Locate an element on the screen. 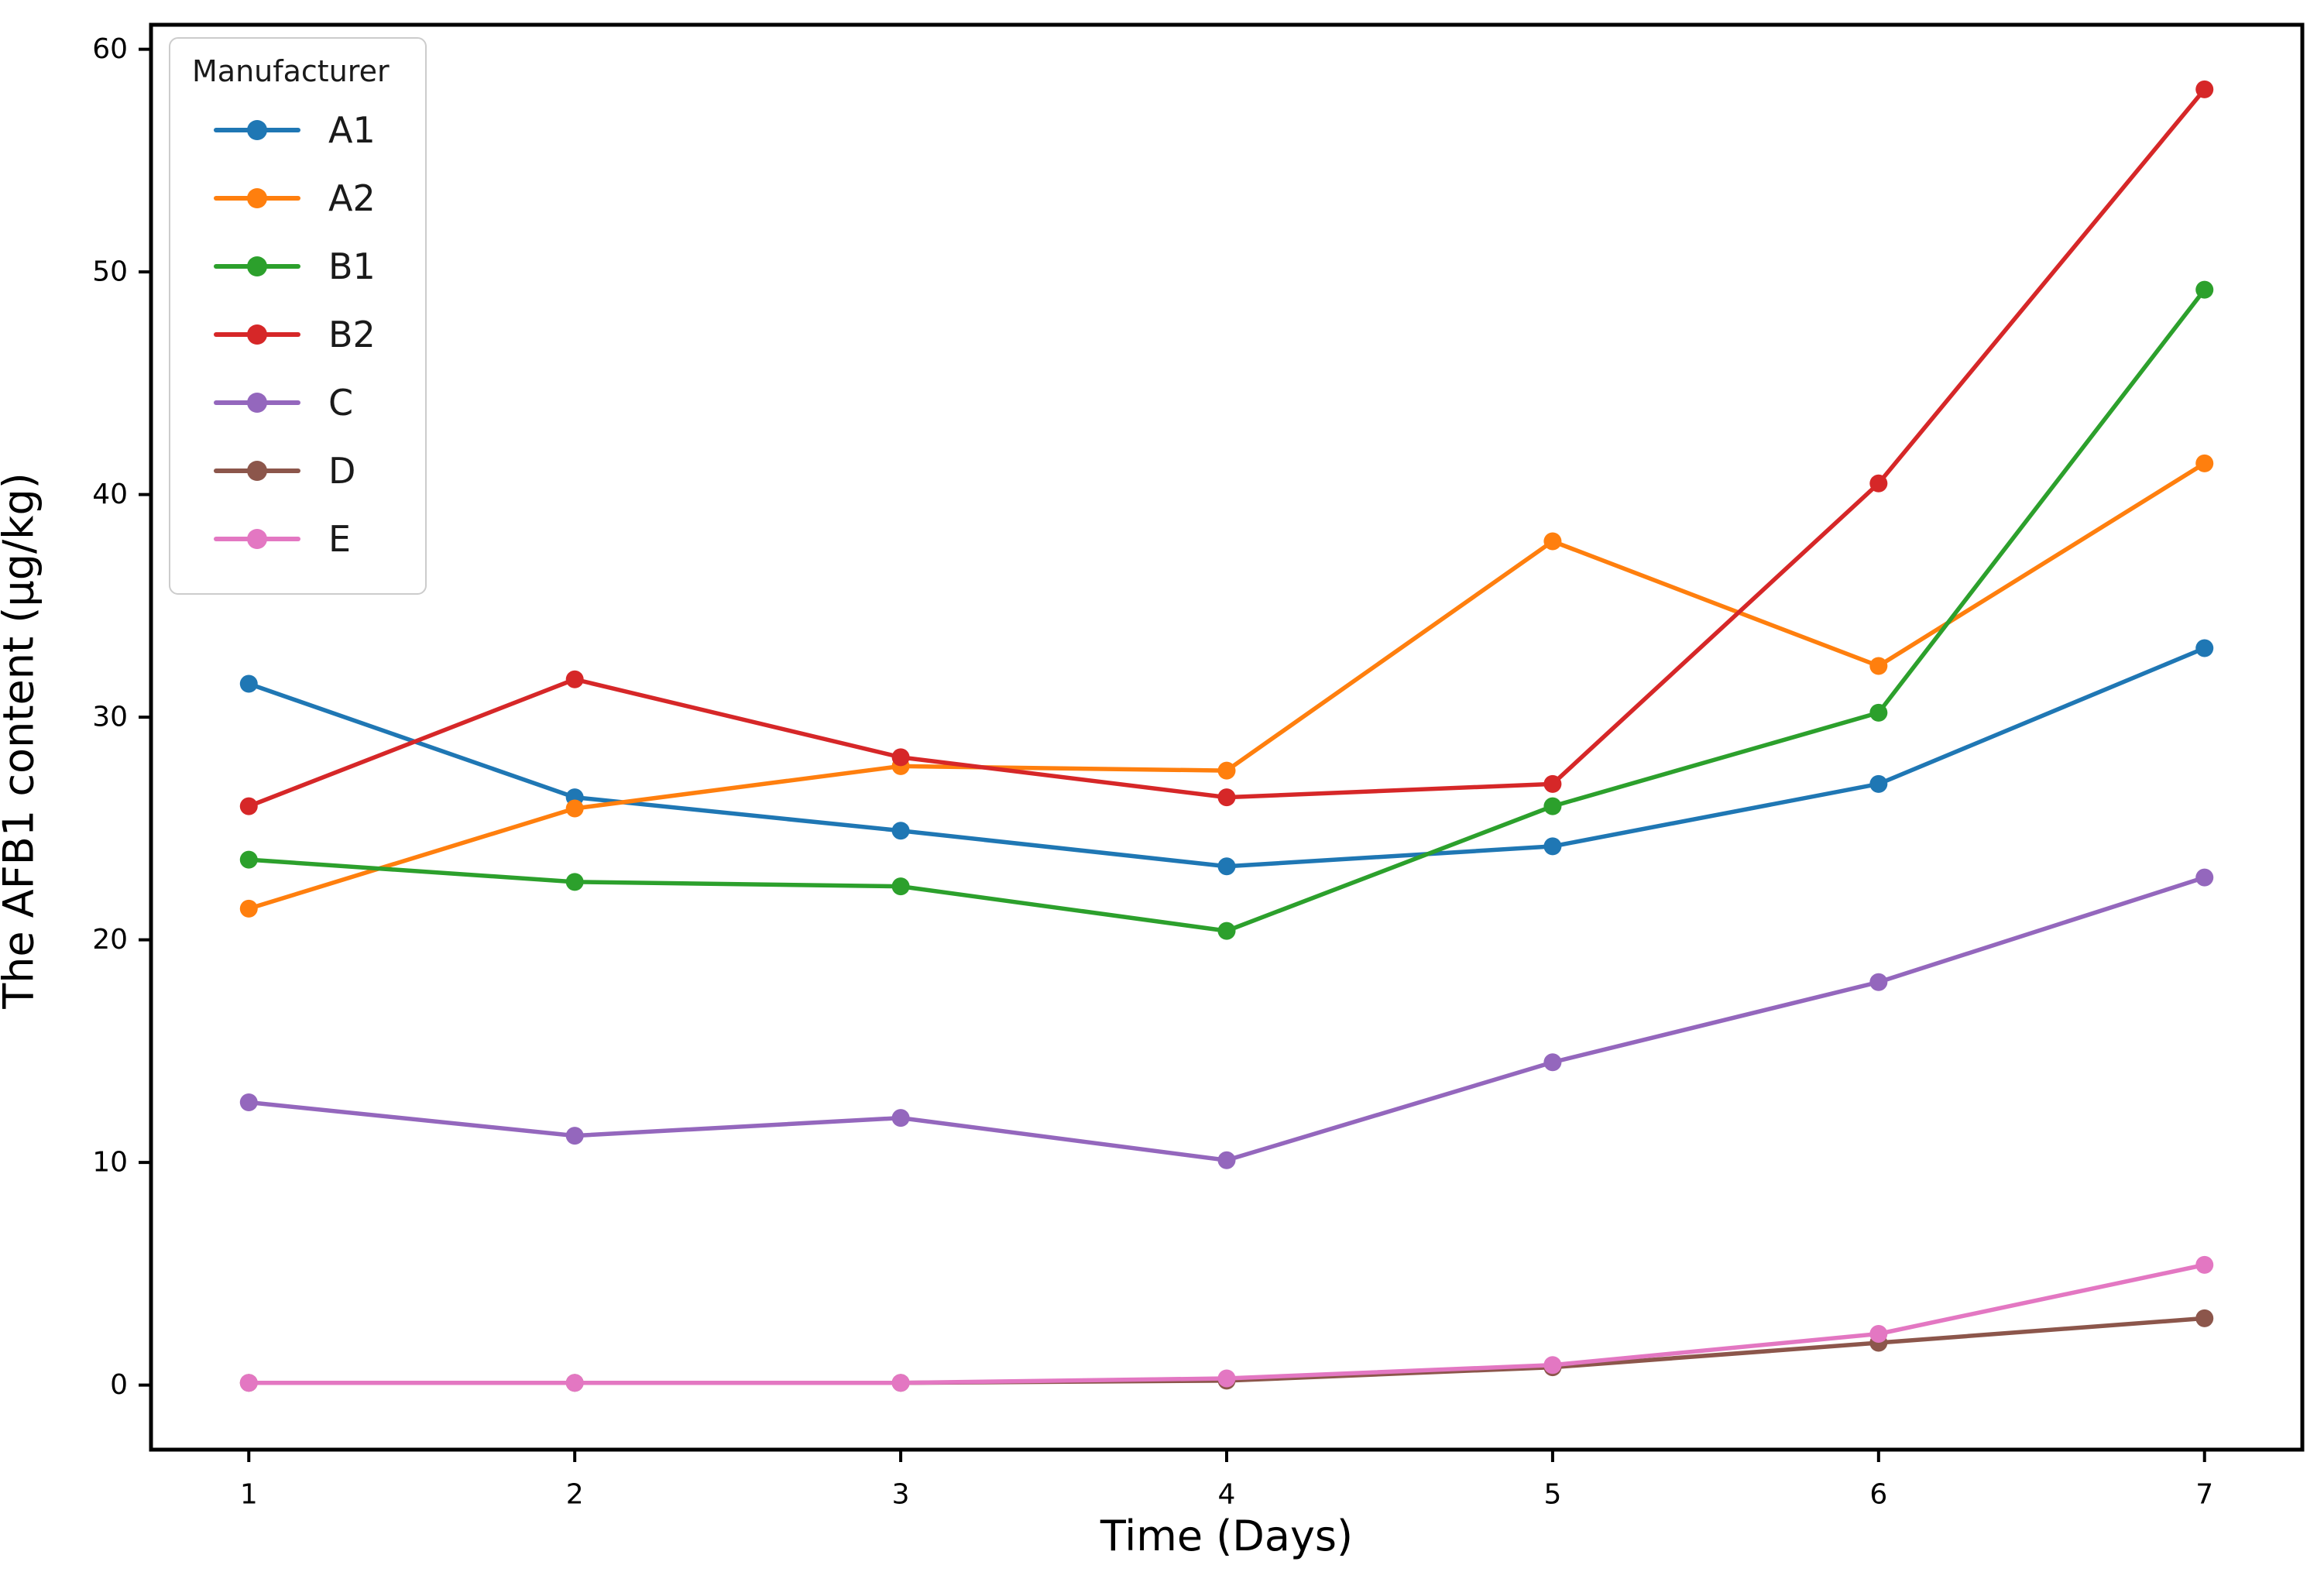 The height and width of the screenshot is (1572, 2324). legend-item-D: D is located at coordinates (290, 471).